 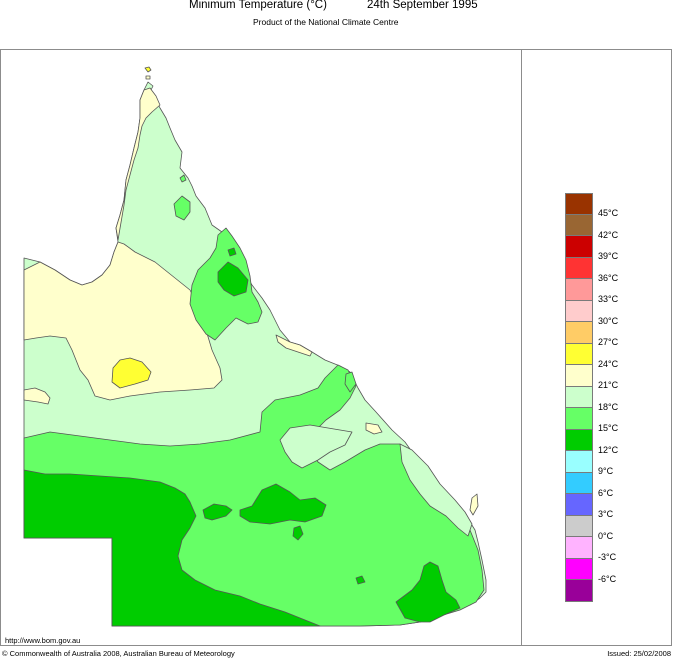 What do you see at coordinates (131, 373) in the screenshot?
I see `zone-24-27-patch` at bounding box center [131, 373].